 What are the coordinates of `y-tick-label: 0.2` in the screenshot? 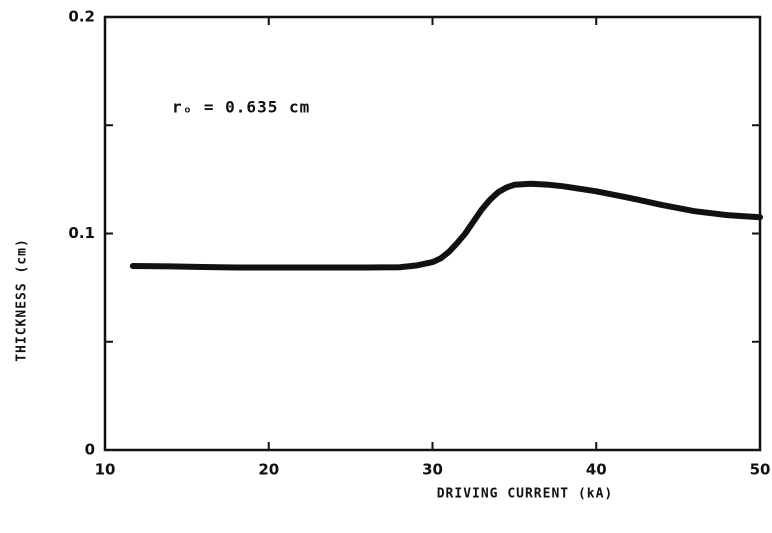 It's located at (81, 17).